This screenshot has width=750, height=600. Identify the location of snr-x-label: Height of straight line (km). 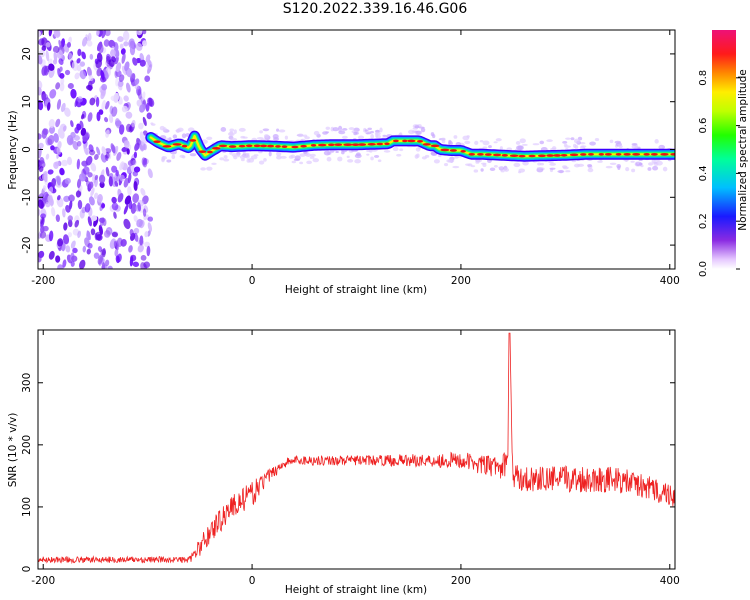
(356, 590).